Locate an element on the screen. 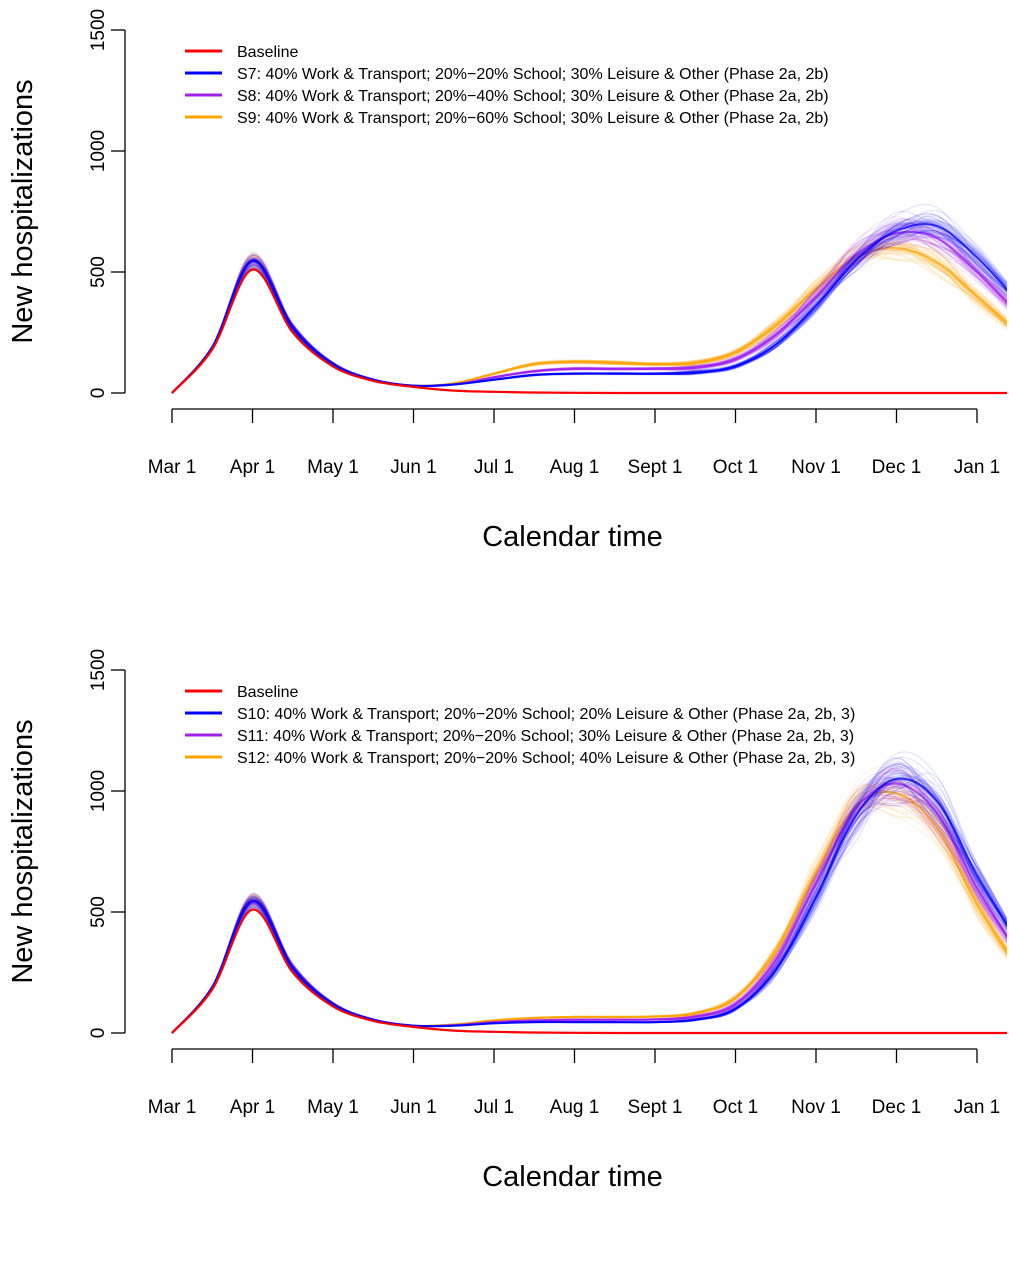  x-tick-label: Aug 1 is located at coordinates (575, 467).